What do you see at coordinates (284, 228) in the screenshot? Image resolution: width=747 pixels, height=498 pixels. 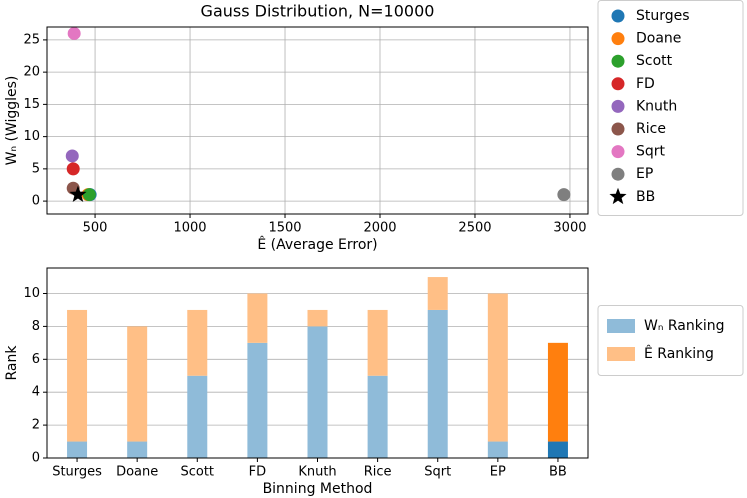 I see `x-tick-label: 1500` at bounding box center [284, 228].